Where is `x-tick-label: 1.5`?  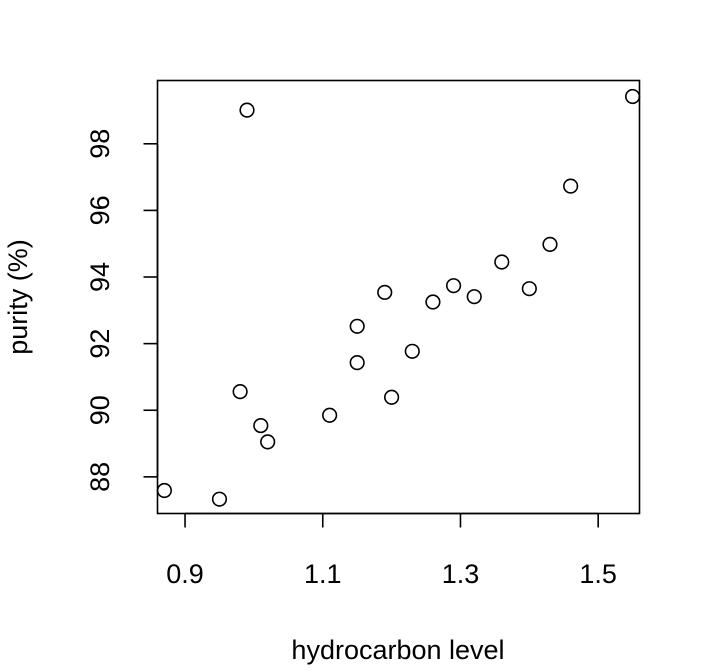 x-tick-label: 1.5 is located at coordinates (598, 574).